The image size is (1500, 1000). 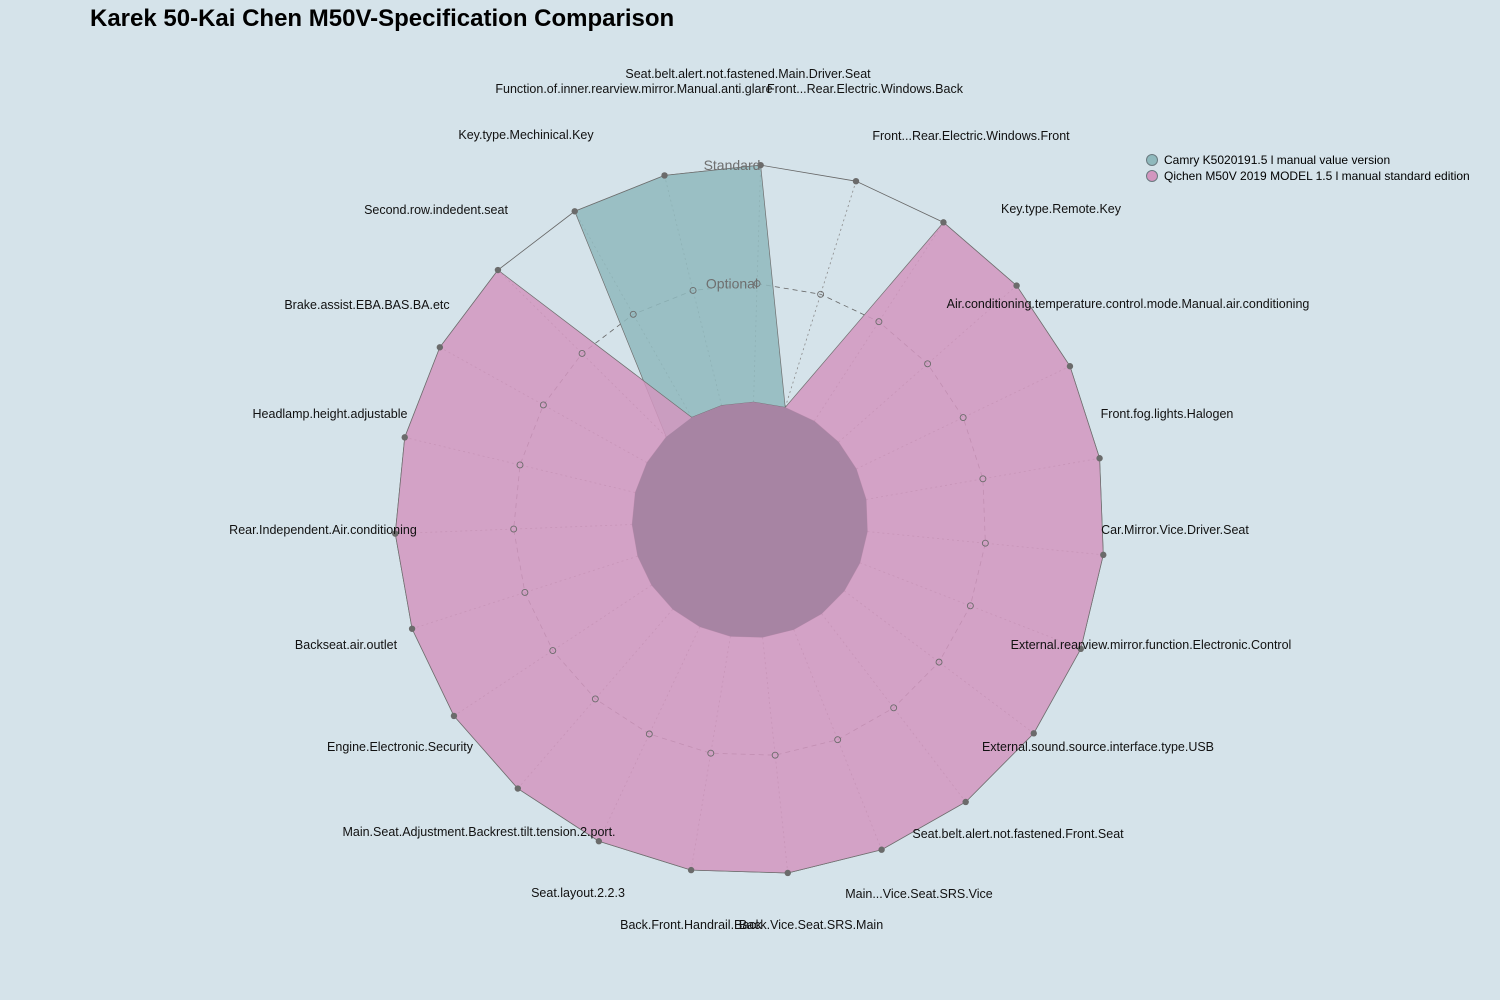 I want to click on legend-label-series-1: Camry K5020191.5 l manual value version, so click(x=1277, y=160).